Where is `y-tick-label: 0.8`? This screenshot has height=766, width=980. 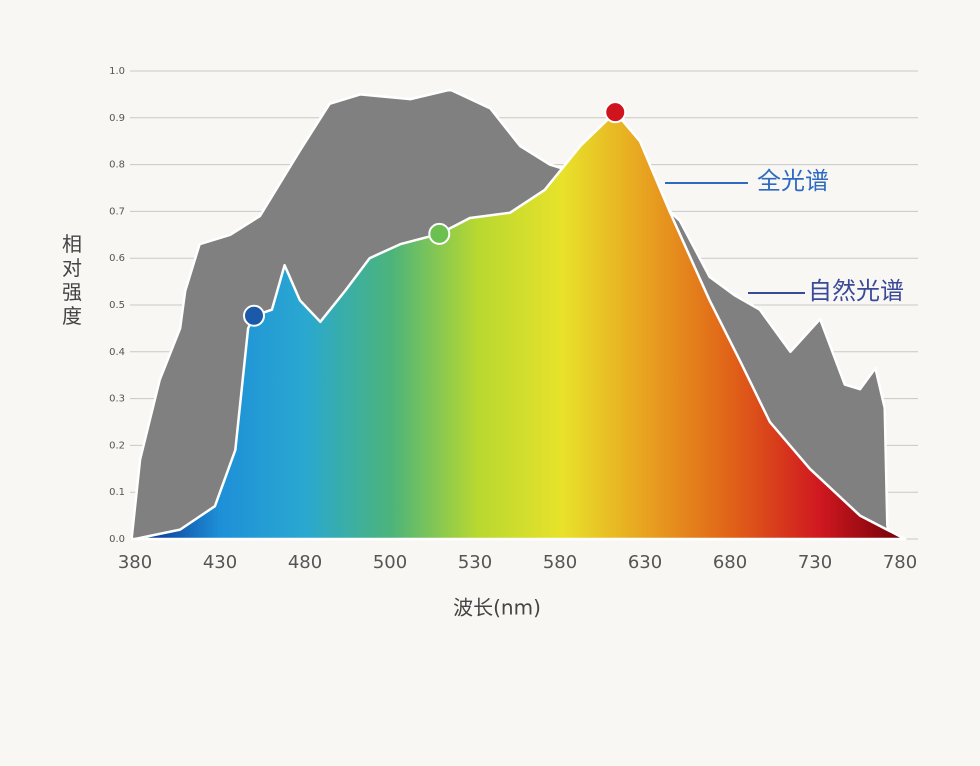
y-tick-label: 0.8 is located at coordinates (117, 165).